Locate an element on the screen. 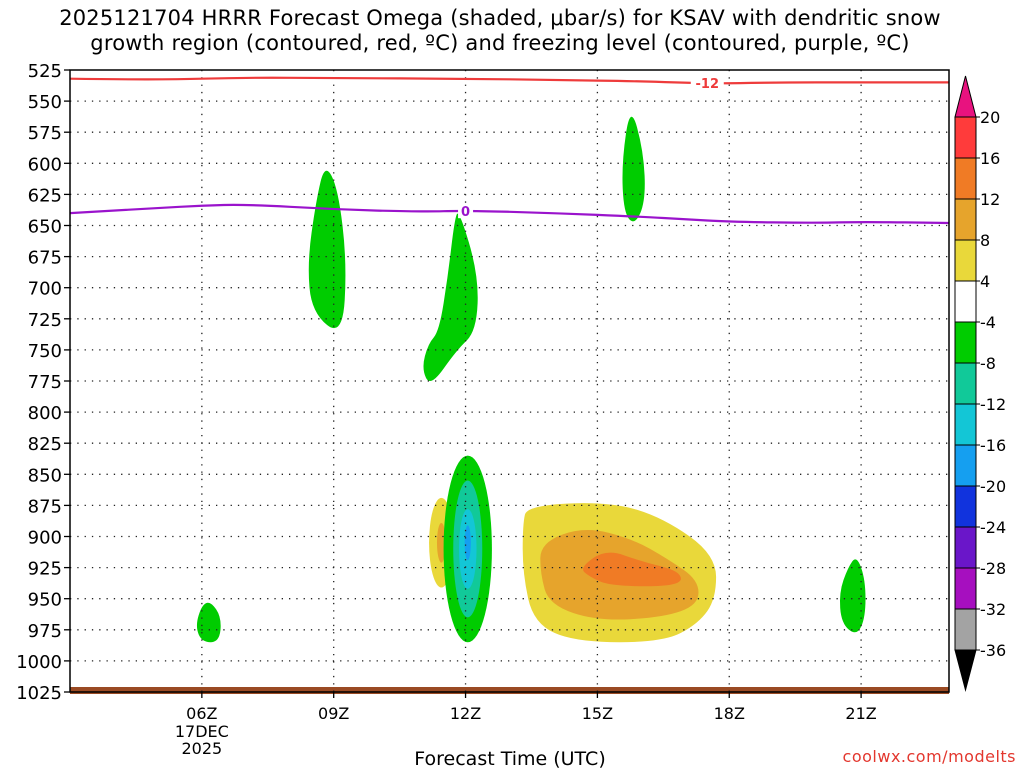  contour-label-1: 0 is located at coordinates (465, 212).